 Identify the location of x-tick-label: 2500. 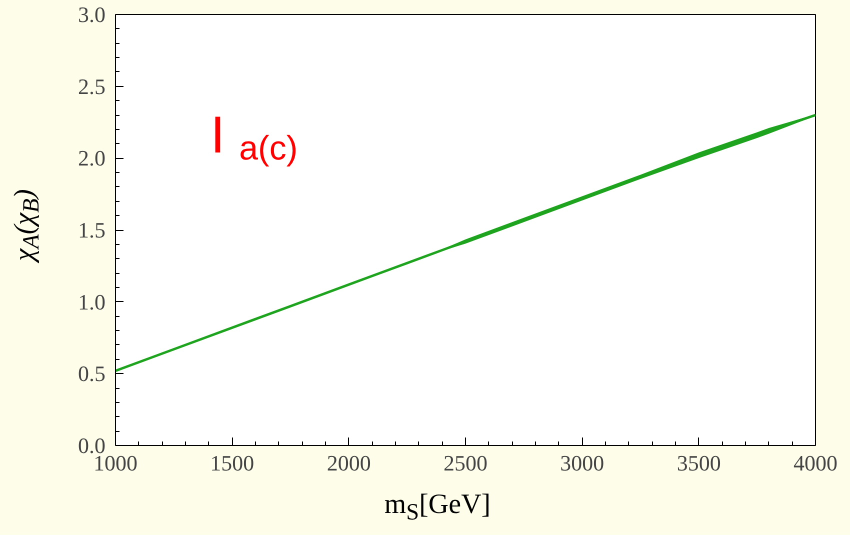
(466, 463).